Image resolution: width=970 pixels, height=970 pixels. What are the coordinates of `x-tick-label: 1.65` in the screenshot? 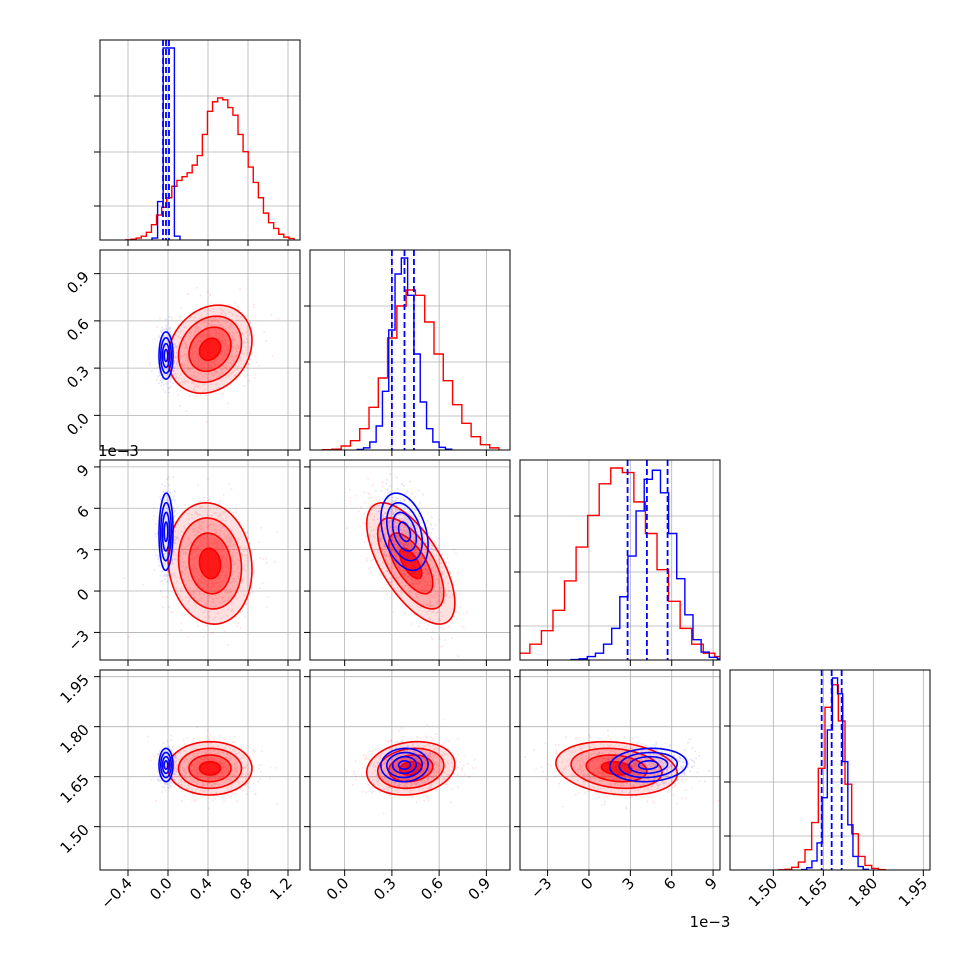 It's located at (813, 892).